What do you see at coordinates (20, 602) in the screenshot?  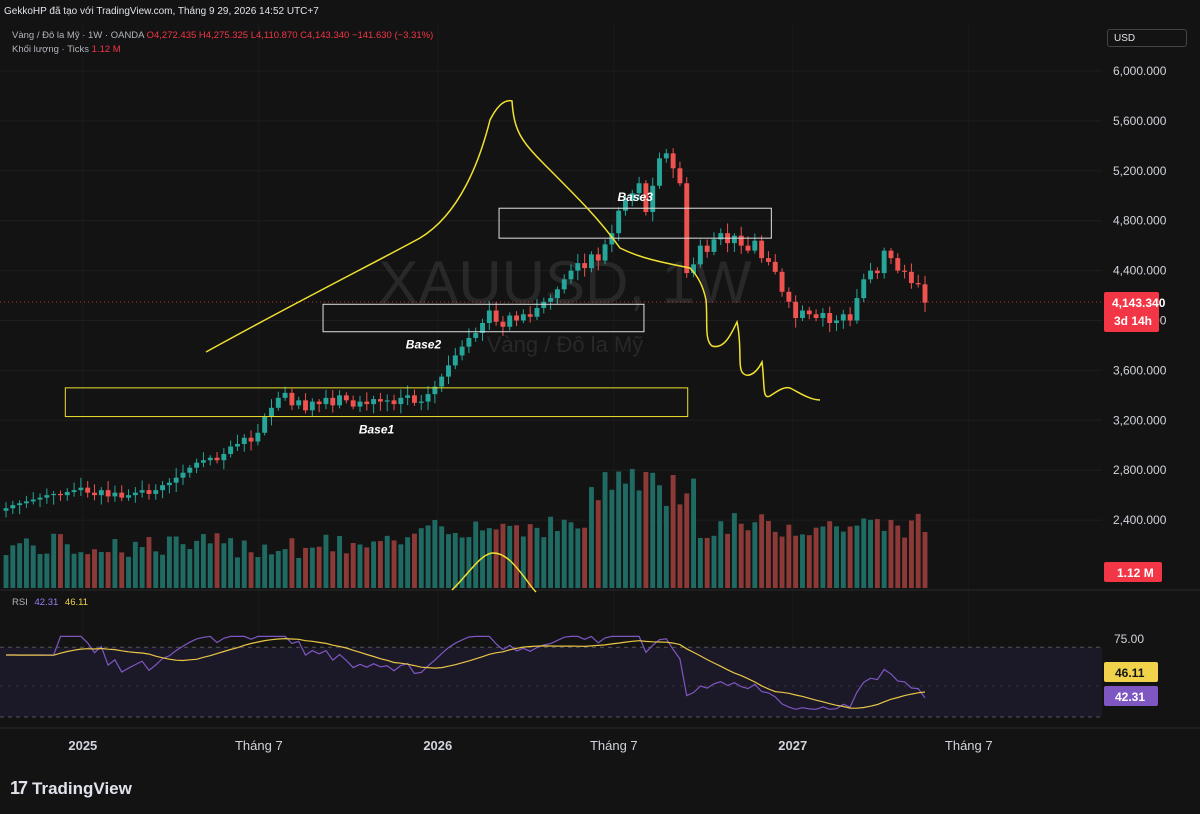 I see `rsi-label: RSI` at bounding box center [20, 602].